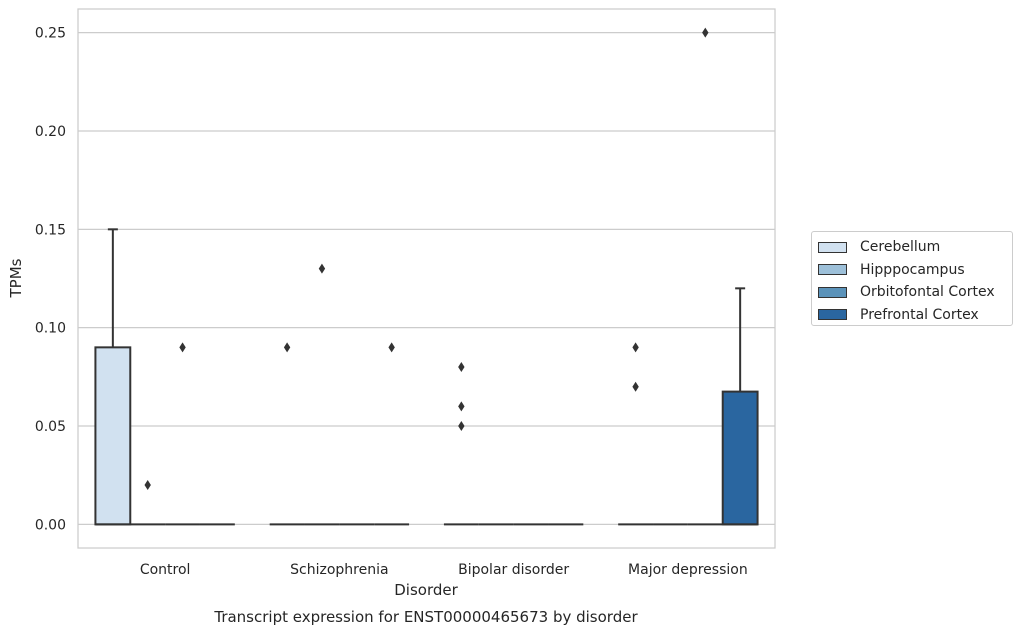  I want to click on y-tick-label: 0.20, so click(50, 132).